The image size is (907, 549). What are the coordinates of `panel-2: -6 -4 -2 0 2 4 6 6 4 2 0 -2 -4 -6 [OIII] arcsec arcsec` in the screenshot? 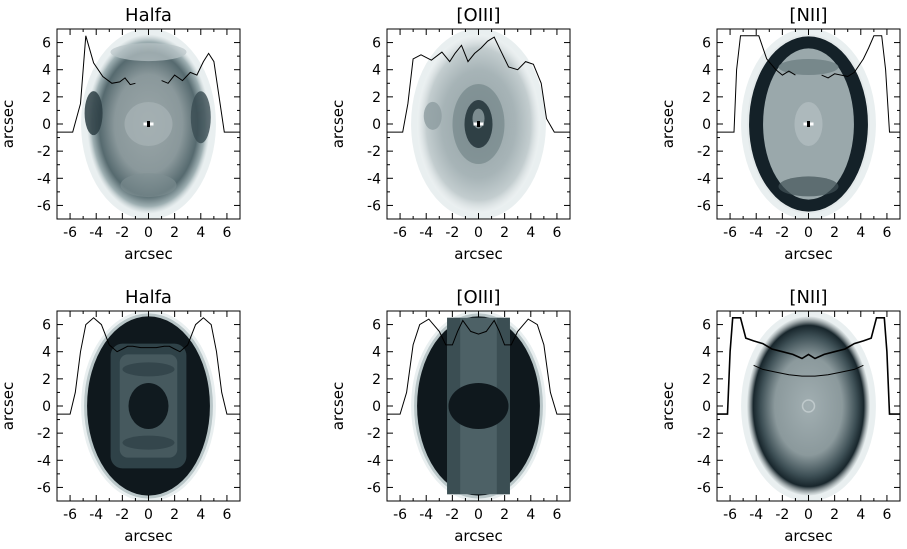 It's located at (450, 134).